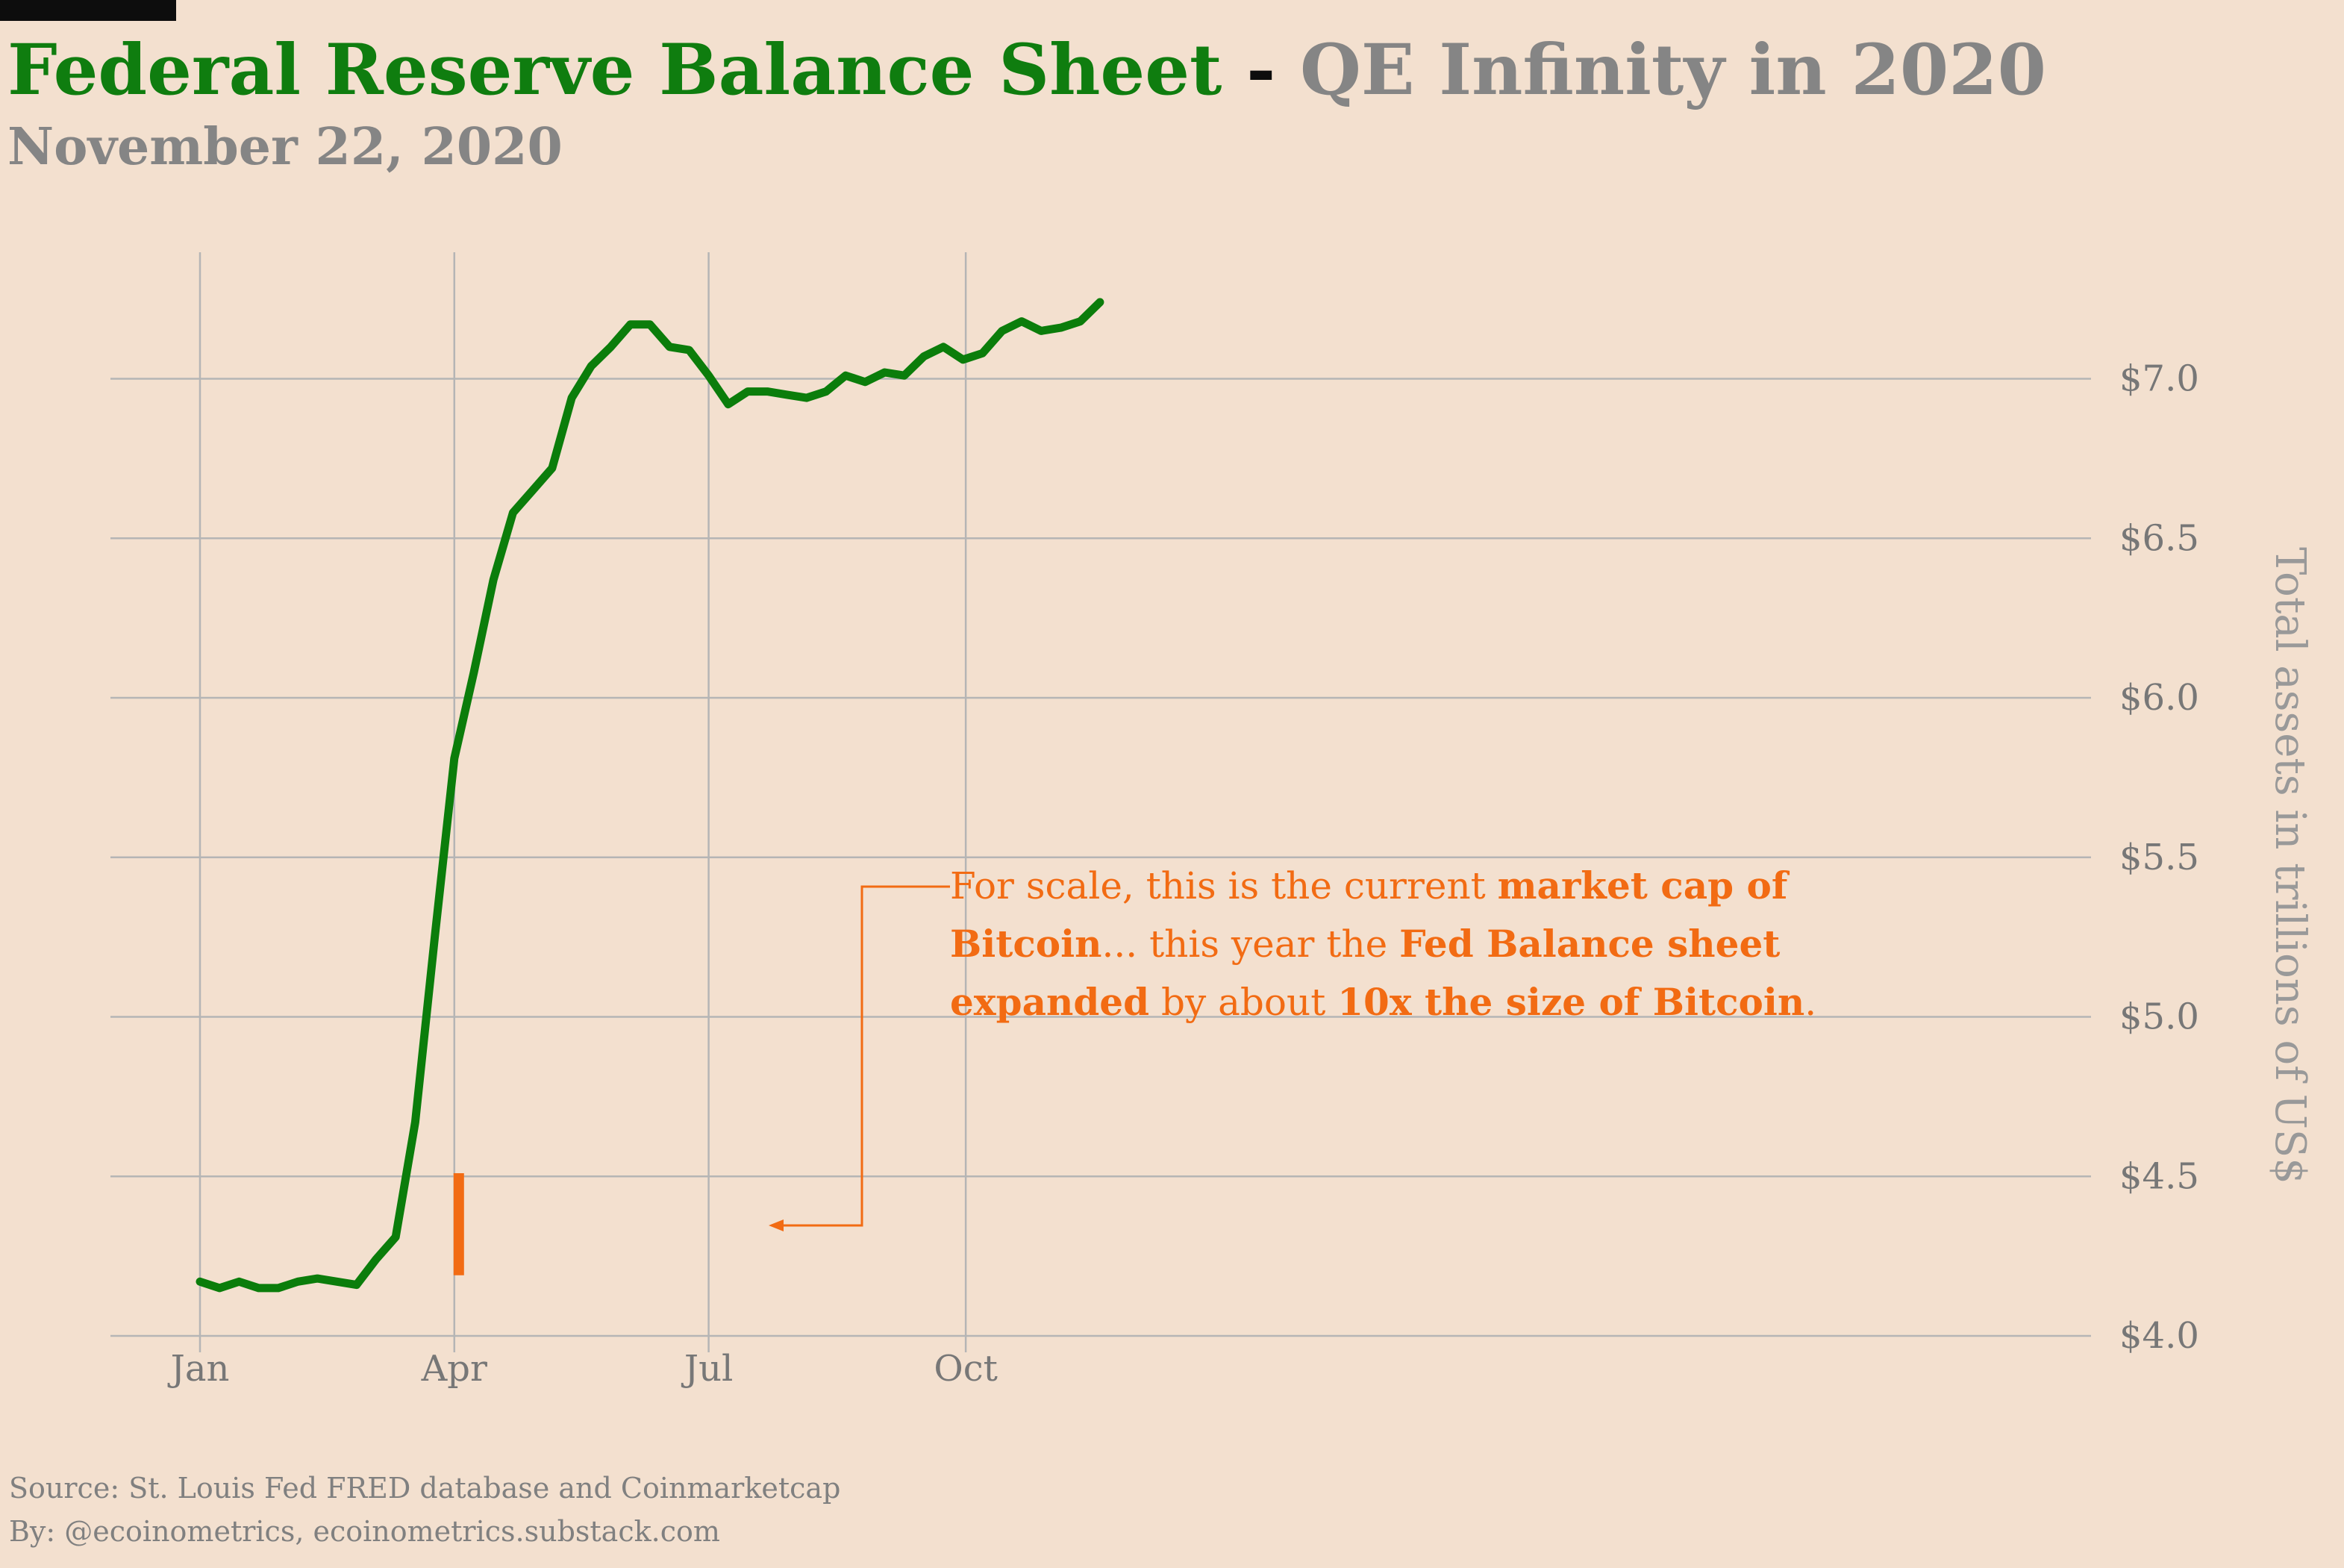 The image size is (2344, 1568). What do you see at coordinates (198, 1369) in the screenshot?
I see `x-tick-label: Jan` at bounding box center [198, 1369].